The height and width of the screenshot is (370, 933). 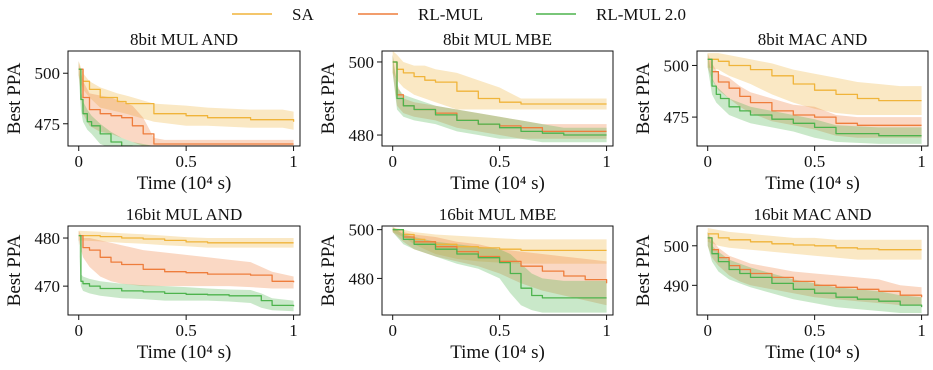 What do you see at coordinates (677, 285) in the screenshot?
I see `y-tick-label: 490` at bounding box center [677, 285].